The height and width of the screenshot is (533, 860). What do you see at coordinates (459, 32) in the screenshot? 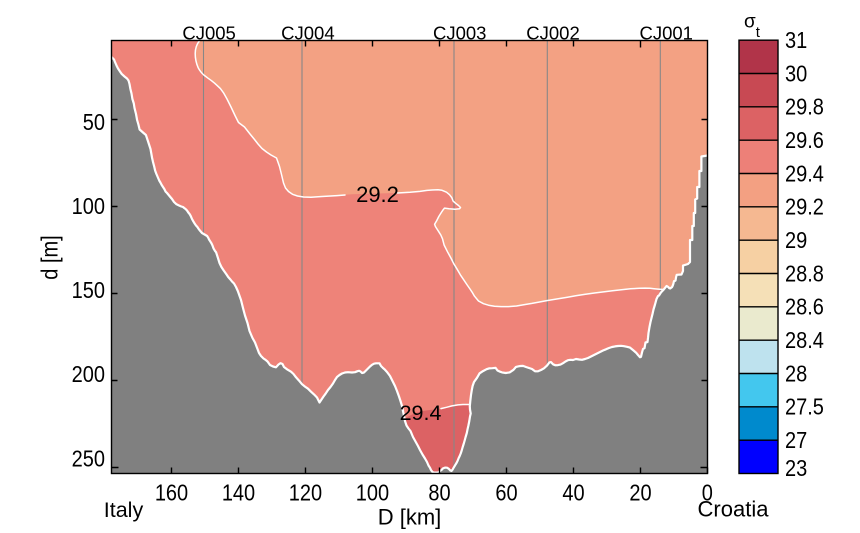
I see `svg-text: CJ003` at bounding box center [459, 32].